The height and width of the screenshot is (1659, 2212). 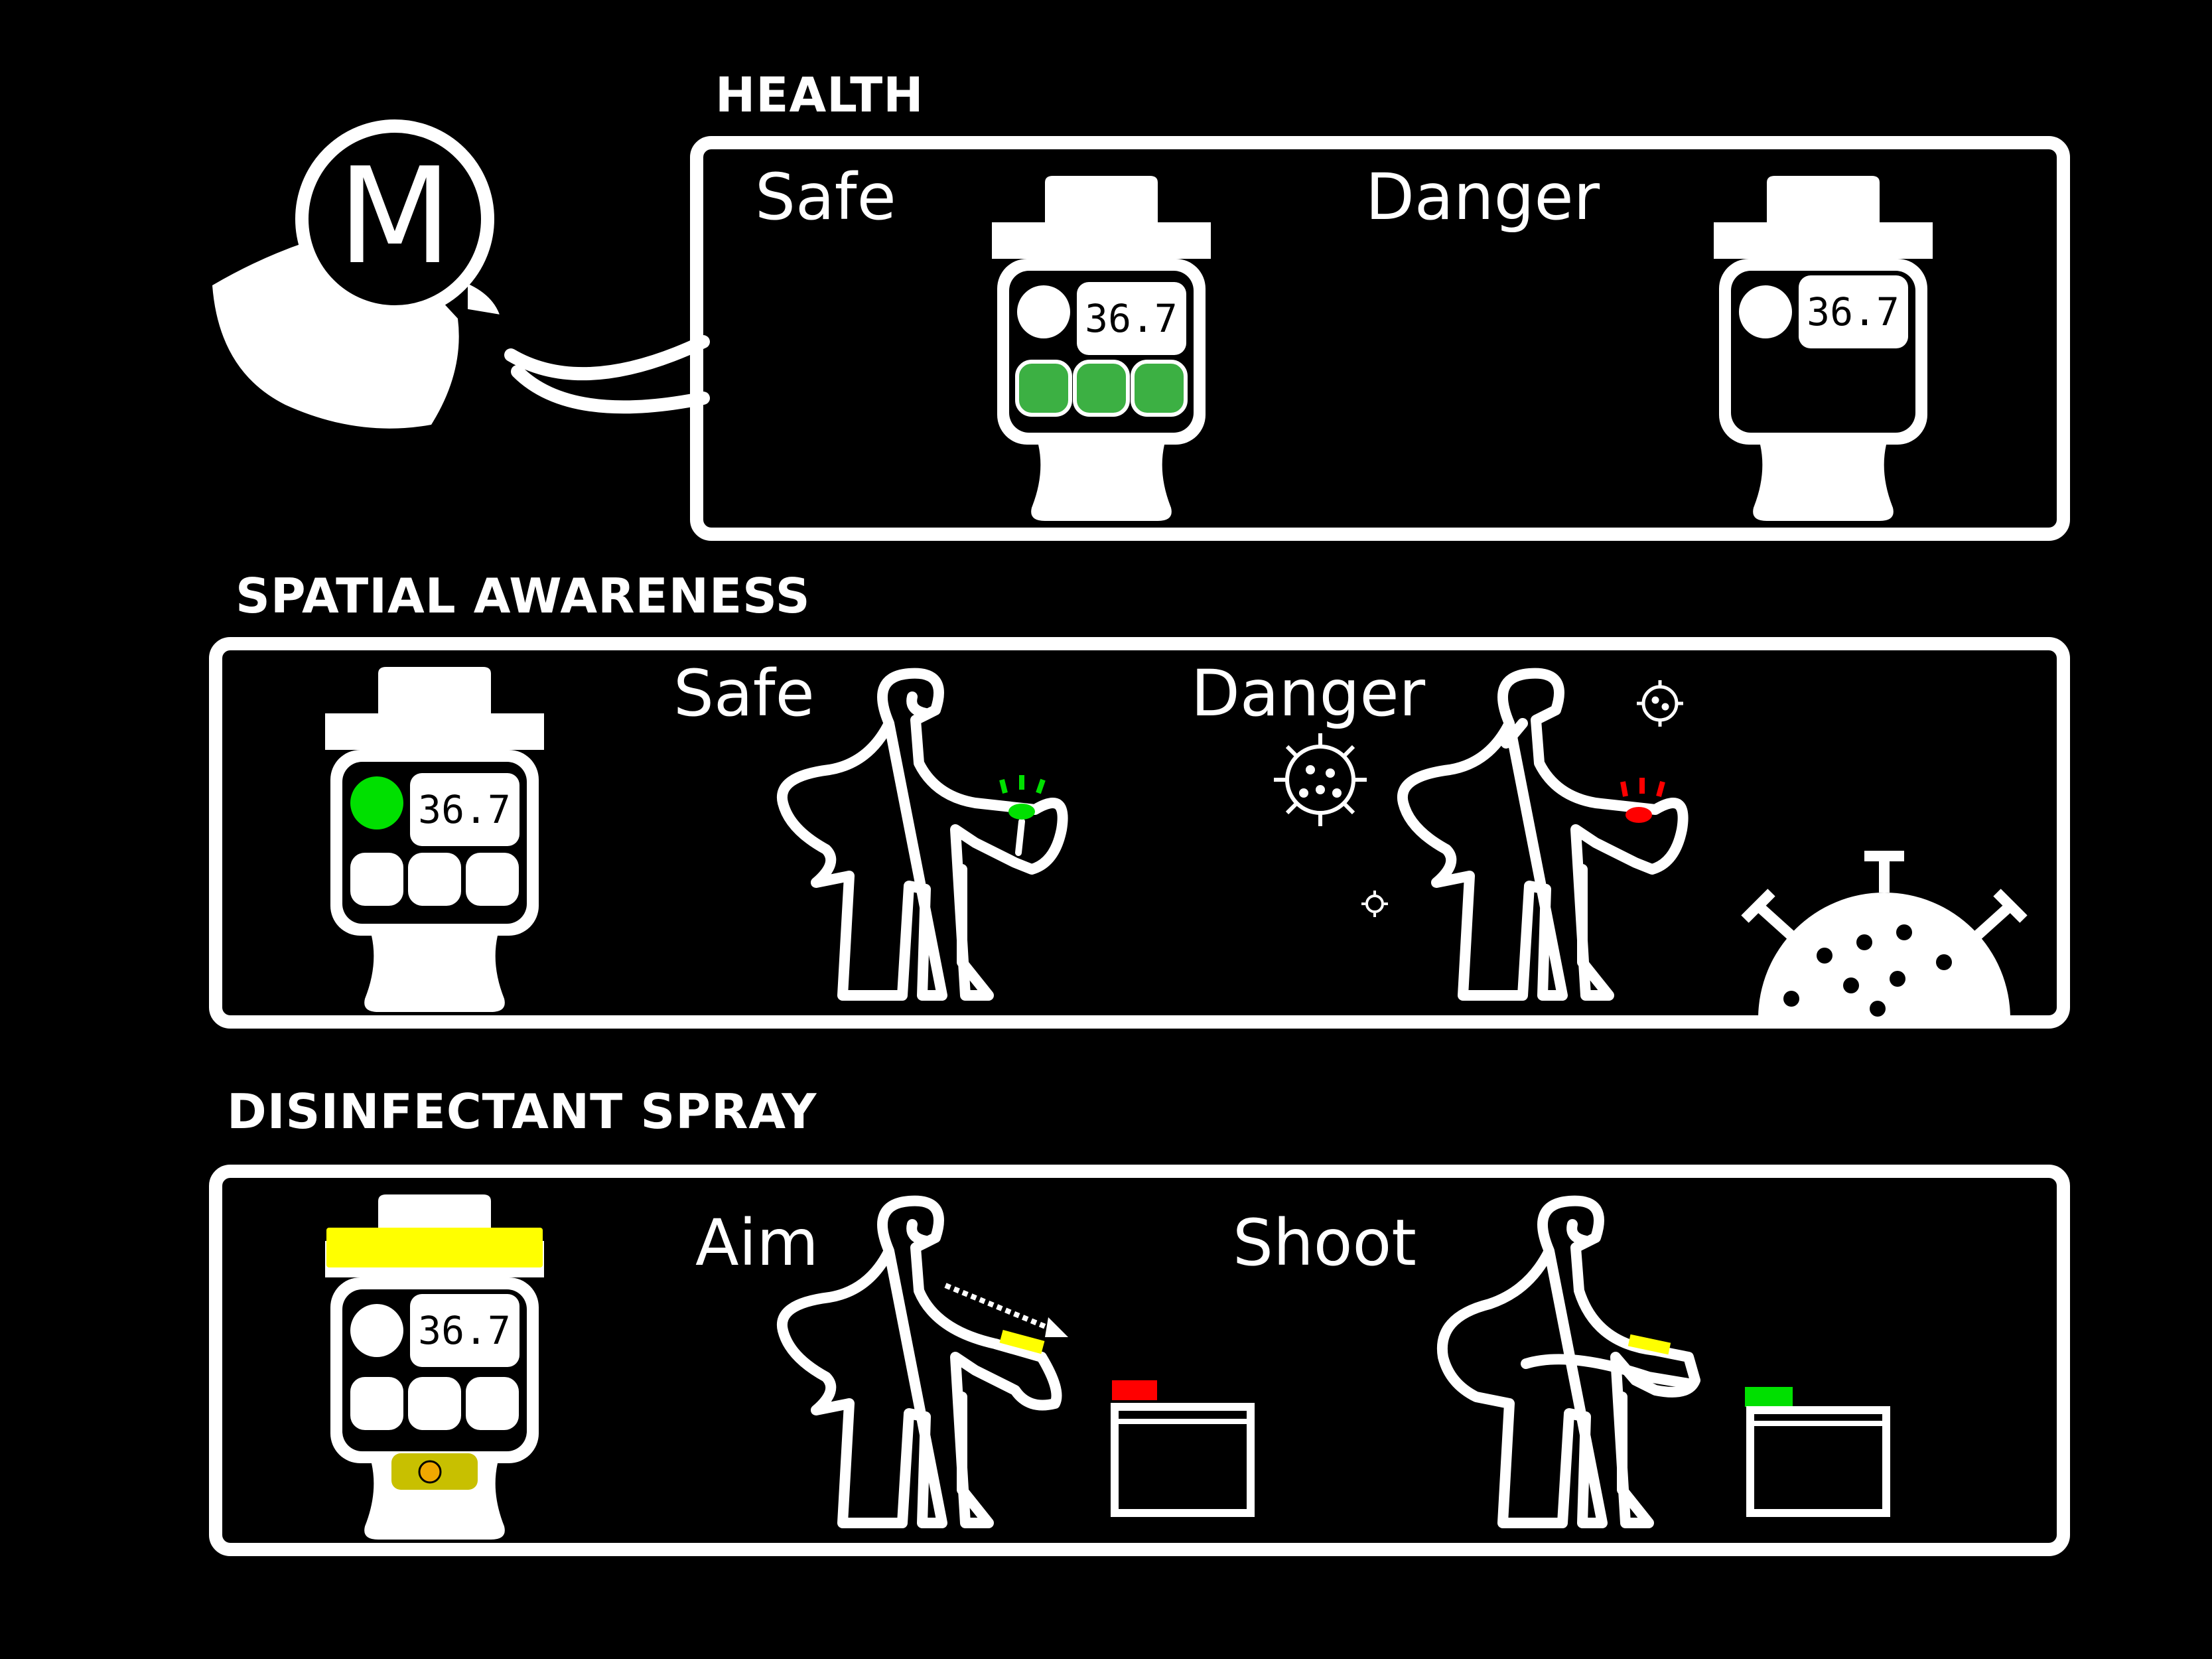 What do you see at coordinates (522, 1111) in the screenshot?
I see `spray-title: DISINFECTANT SPRAY` at bounding box center [522, 1111].